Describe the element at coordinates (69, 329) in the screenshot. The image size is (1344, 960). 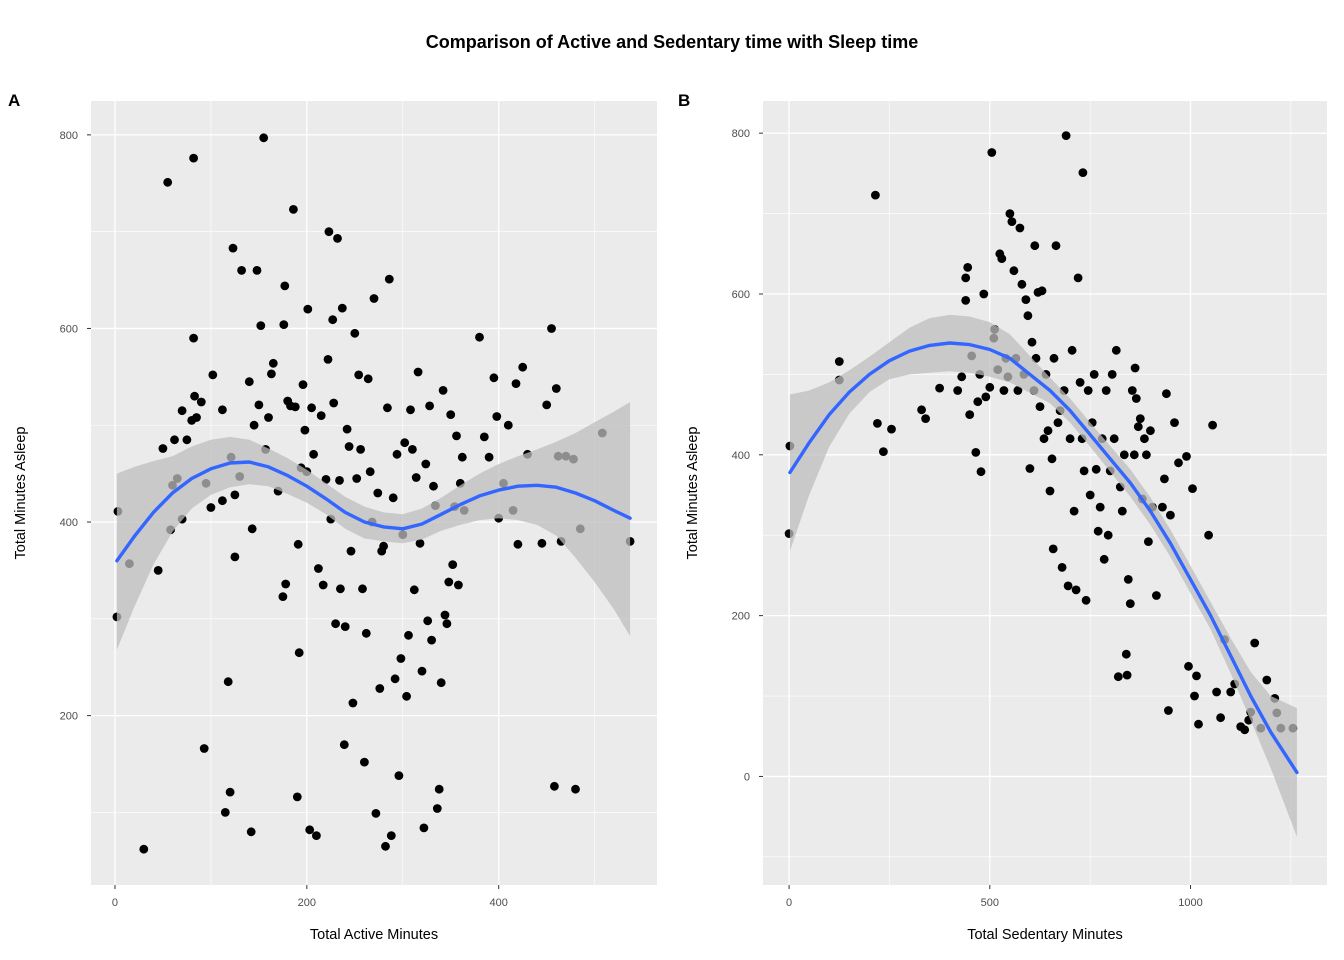
I see `y-tick-label: 600` at that location.